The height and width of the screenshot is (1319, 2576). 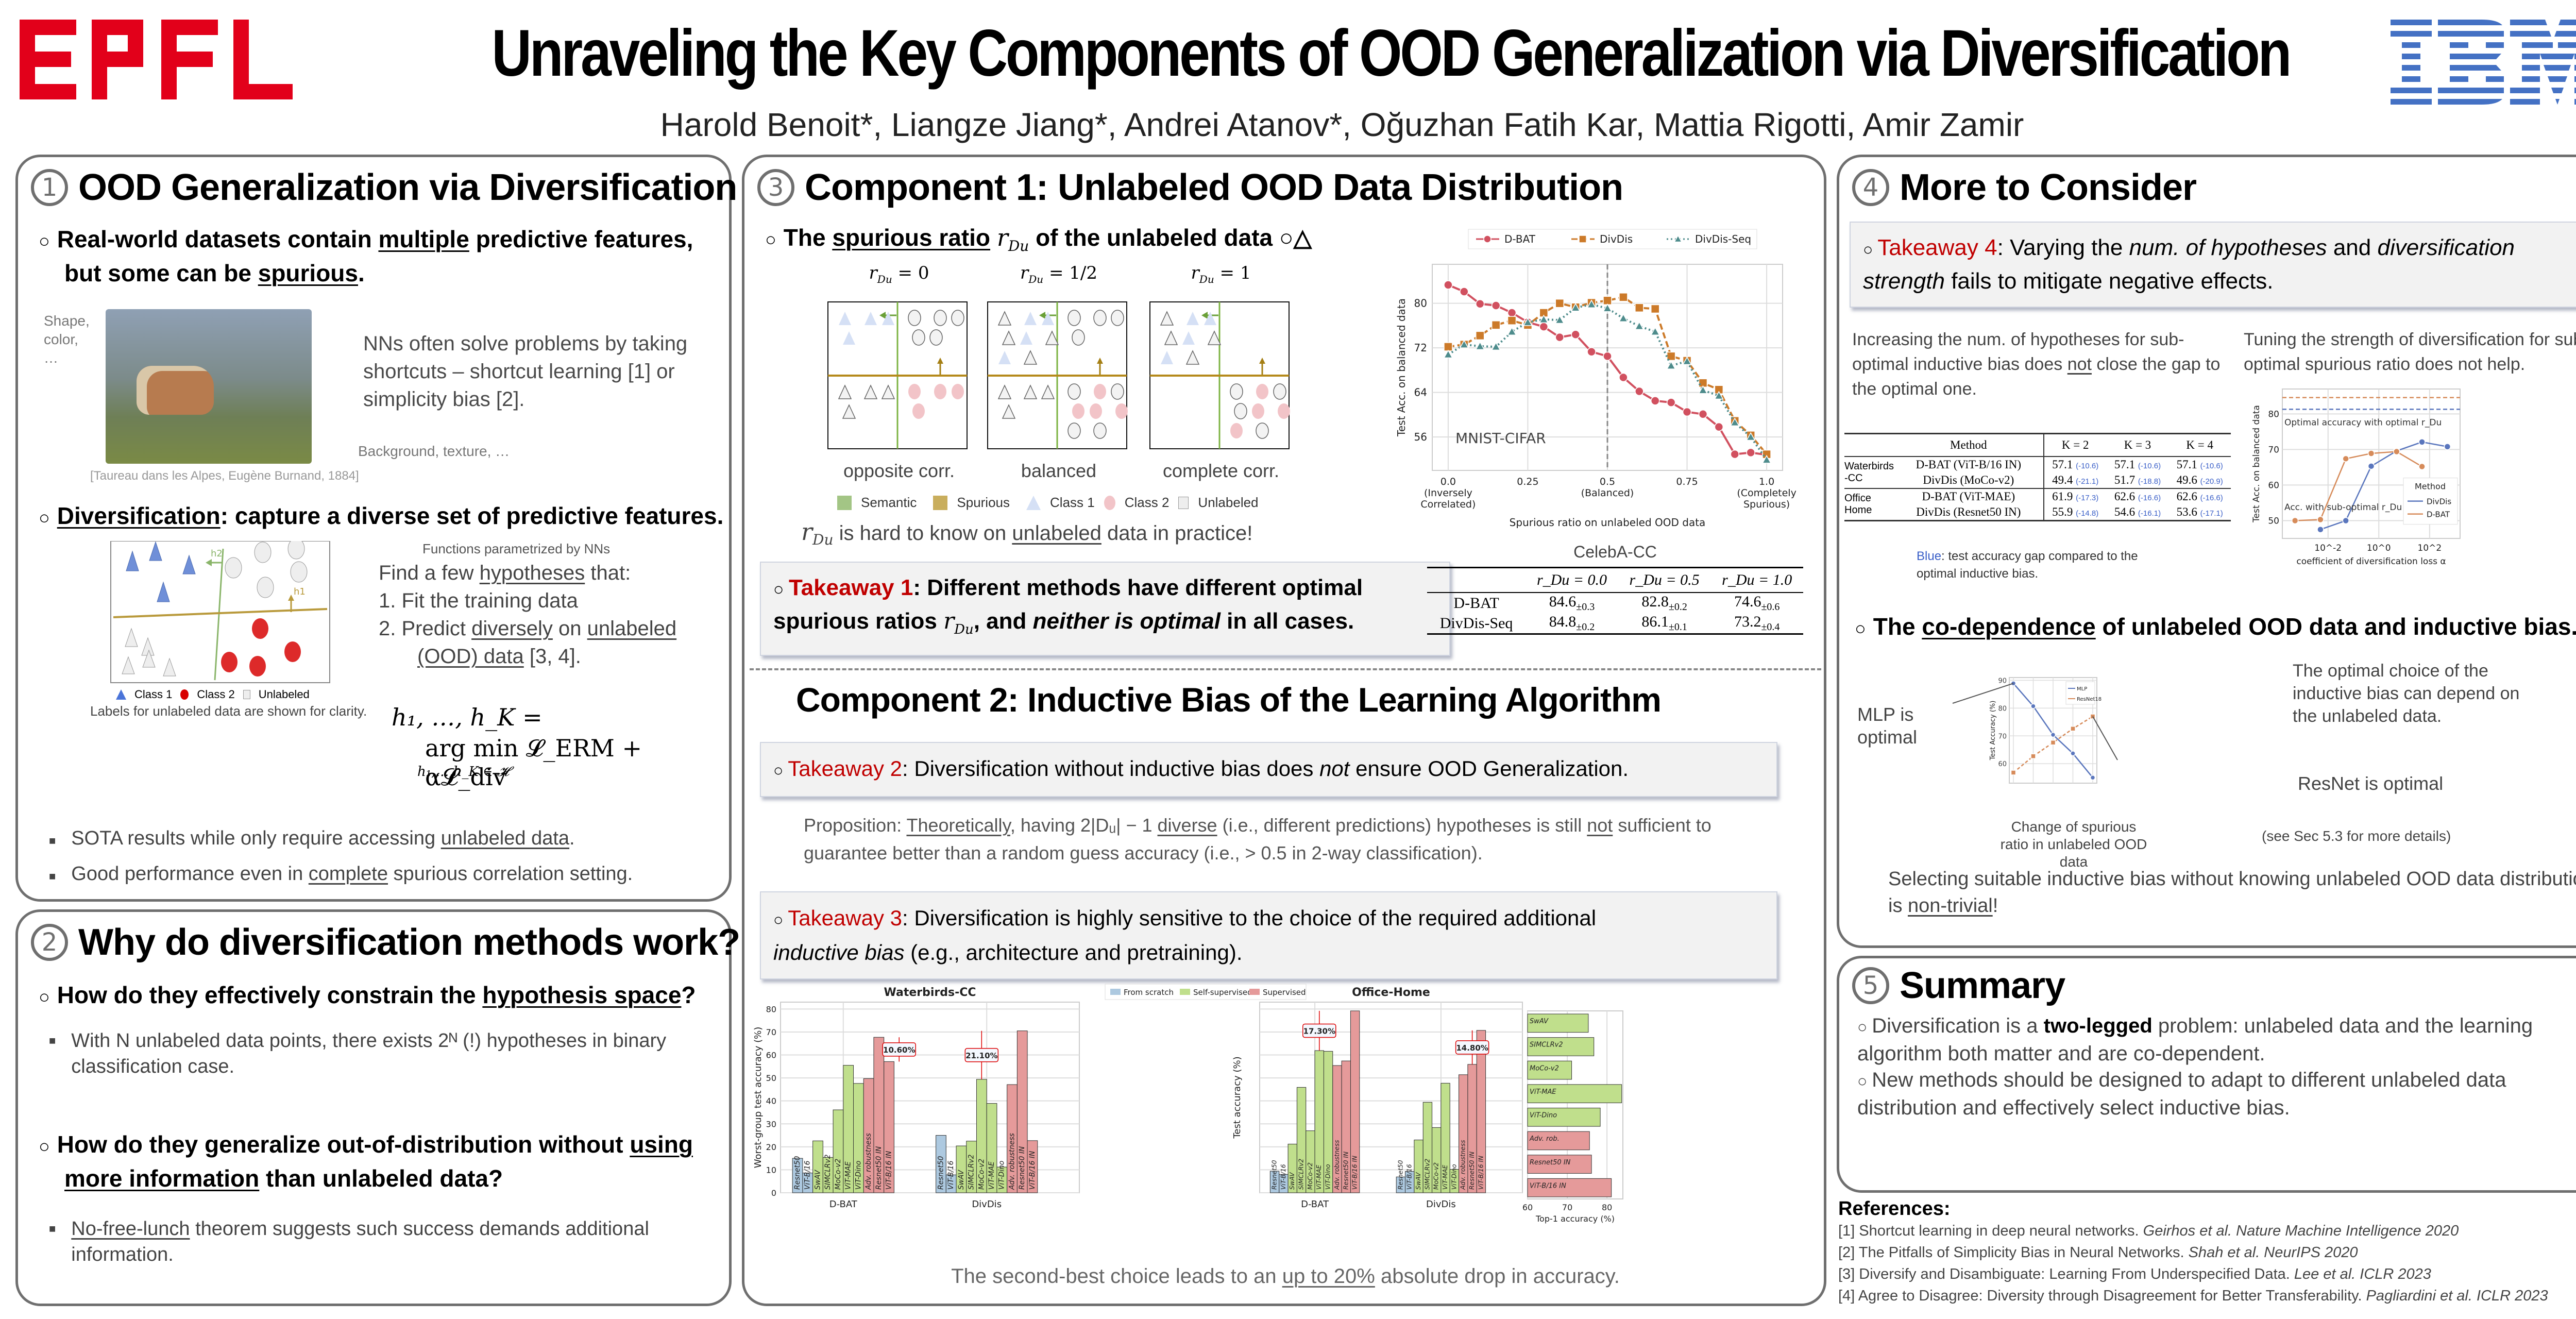 I want to click on bar-label: SIMCLRv2, so click(x=1301, y=1174).